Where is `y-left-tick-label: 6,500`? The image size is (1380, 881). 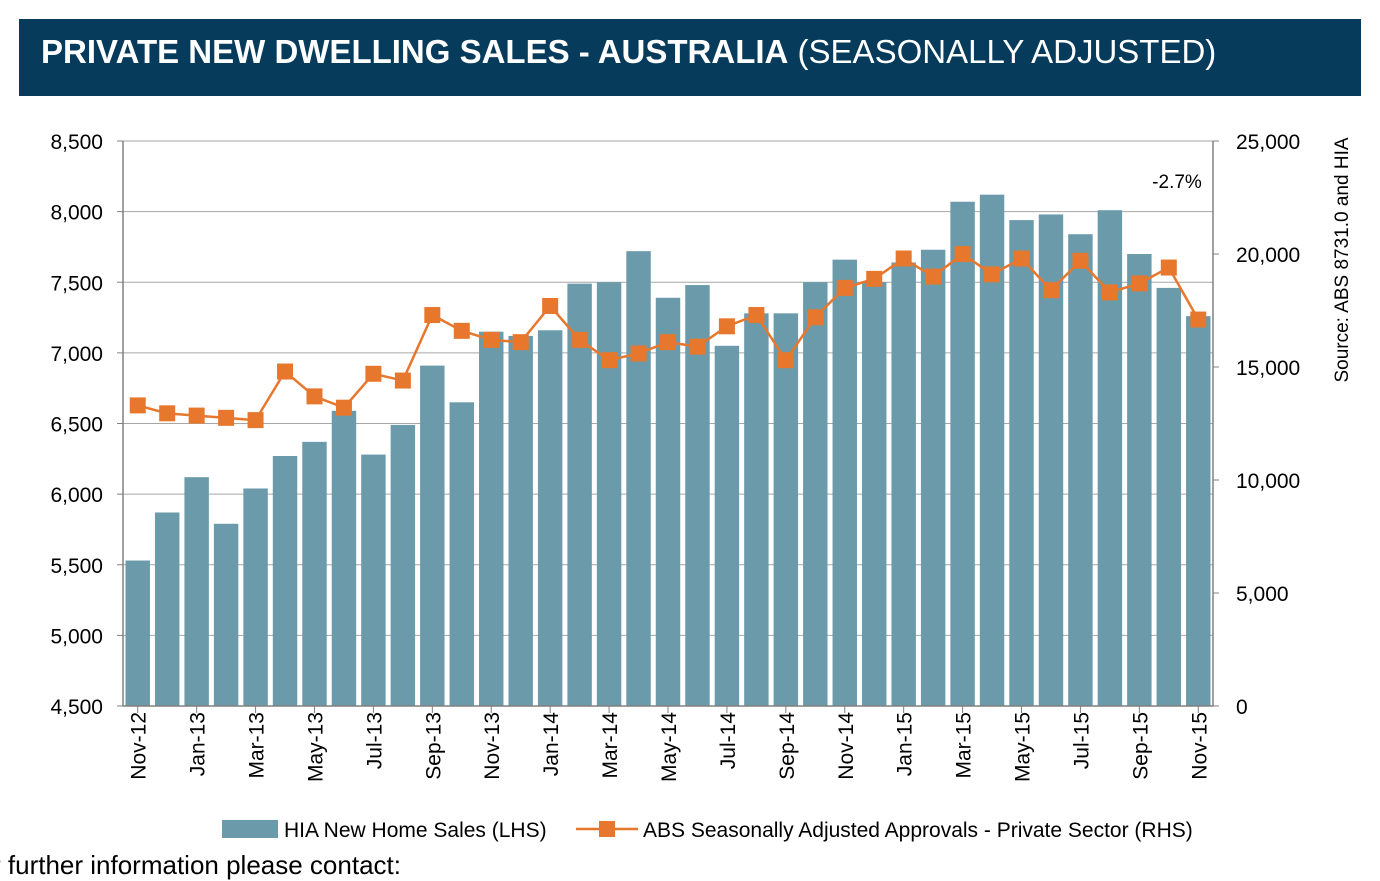
y-left-tick-label: 6,500 is located at coordinates (76, 425).